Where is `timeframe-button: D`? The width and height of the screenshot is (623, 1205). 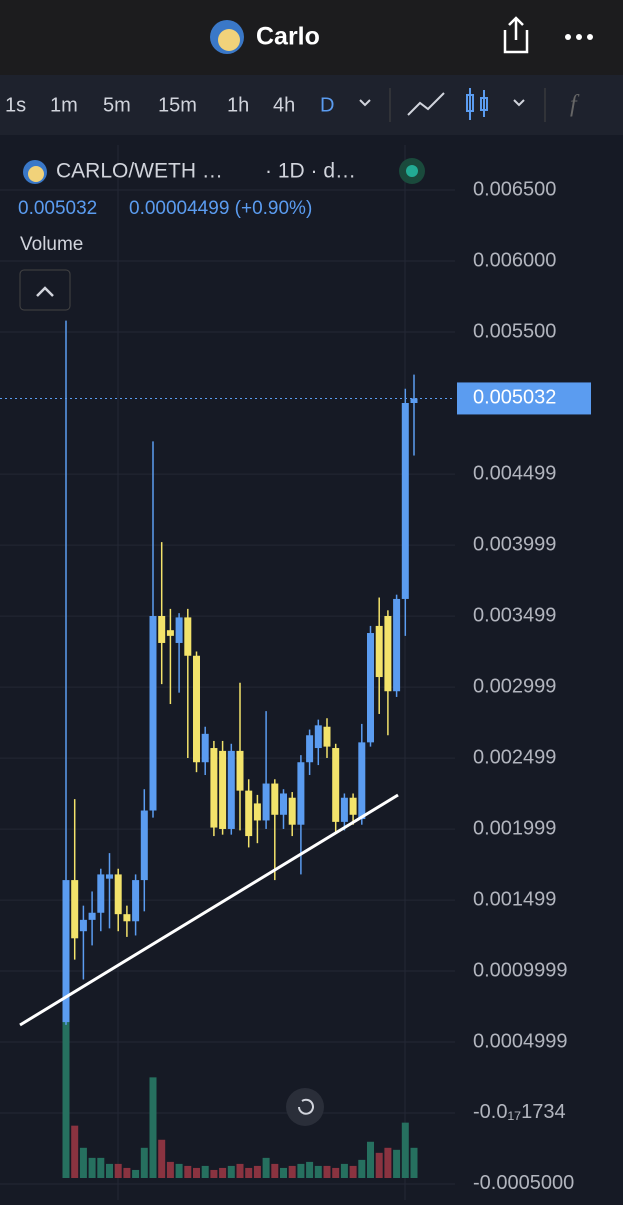 timeframe-button: D is located at coordinates (327, 105).